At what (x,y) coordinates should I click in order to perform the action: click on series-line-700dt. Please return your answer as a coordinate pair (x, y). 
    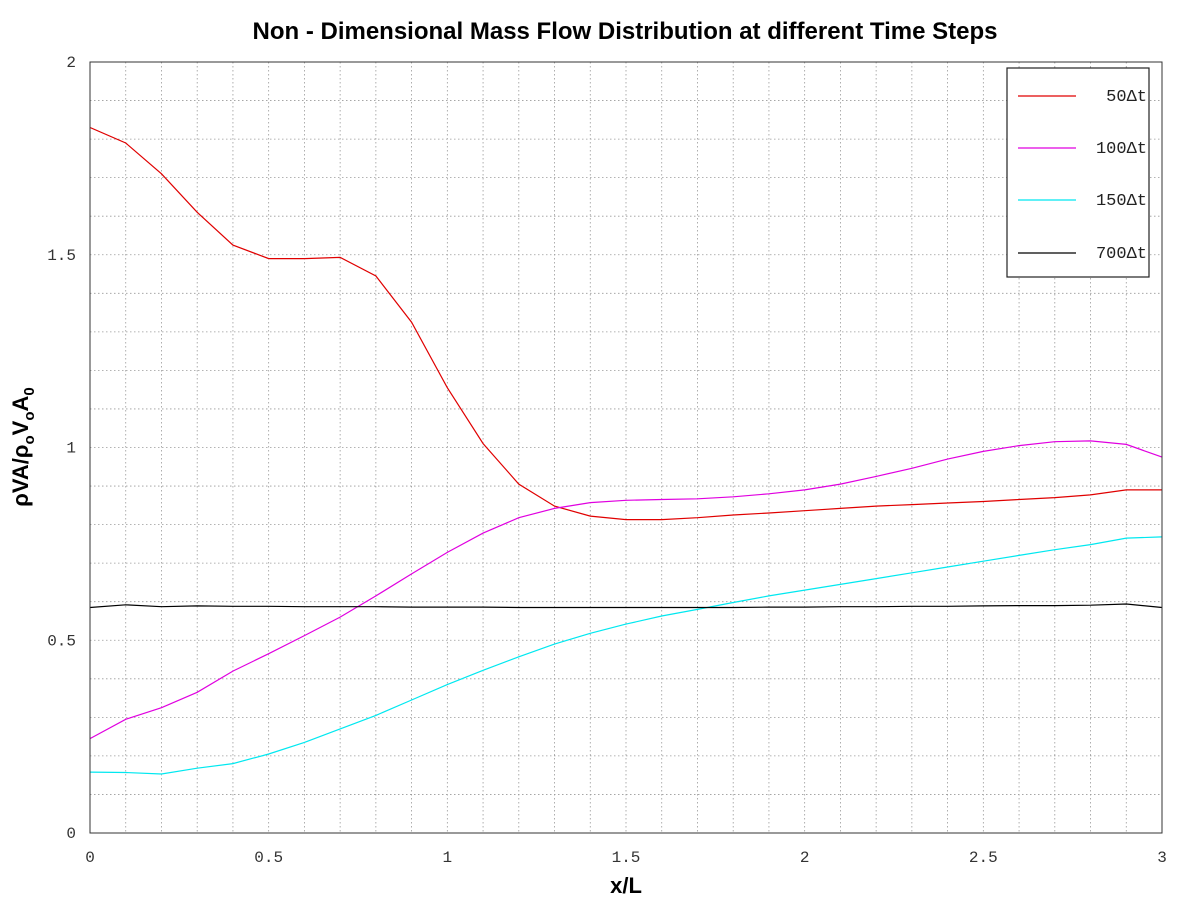
    Looking at the image, I should click on (626, 606).